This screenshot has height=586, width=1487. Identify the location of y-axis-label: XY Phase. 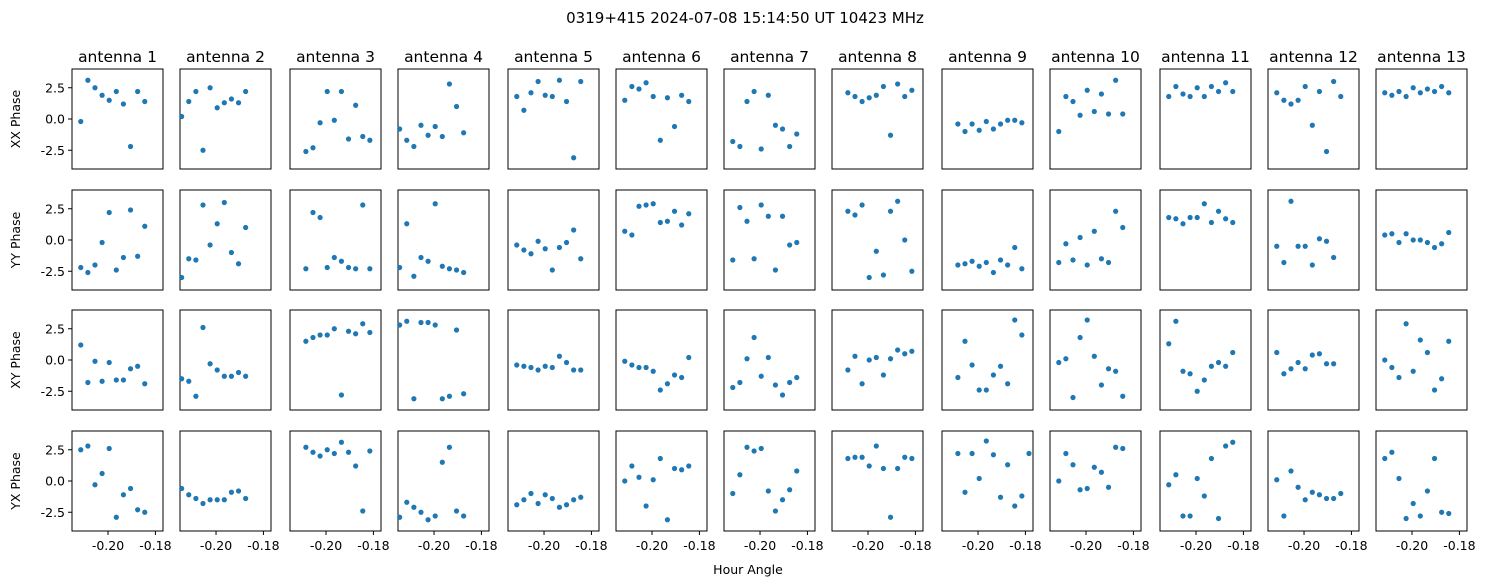
(15, 360).